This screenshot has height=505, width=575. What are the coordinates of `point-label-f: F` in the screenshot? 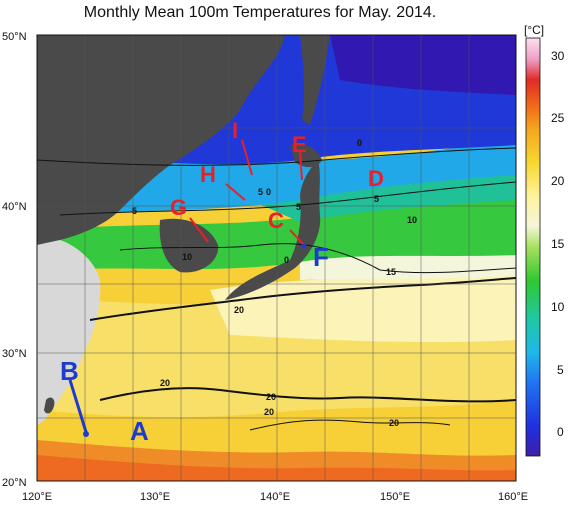 It's located at (321, 257).